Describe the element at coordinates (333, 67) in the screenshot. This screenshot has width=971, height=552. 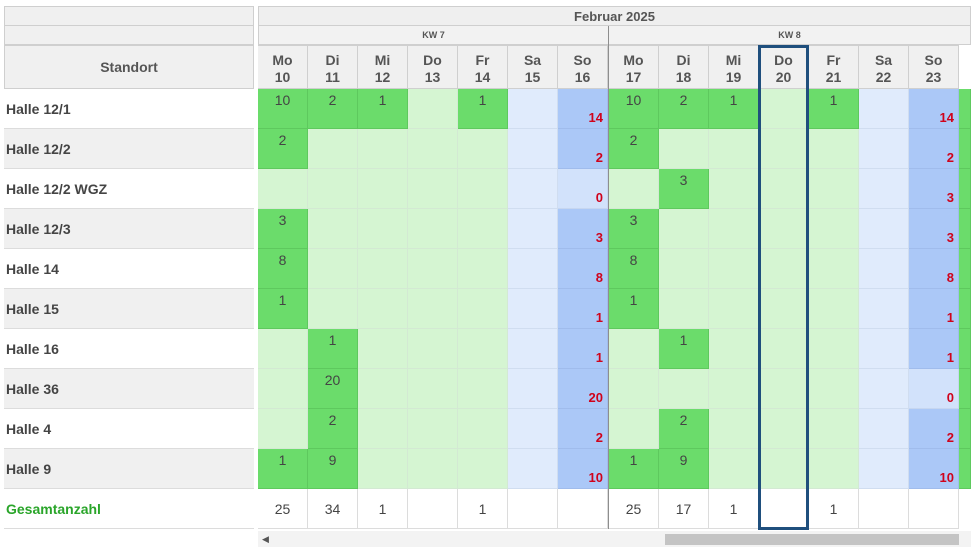
I see `day-header-di-11: Di 11` at that location.